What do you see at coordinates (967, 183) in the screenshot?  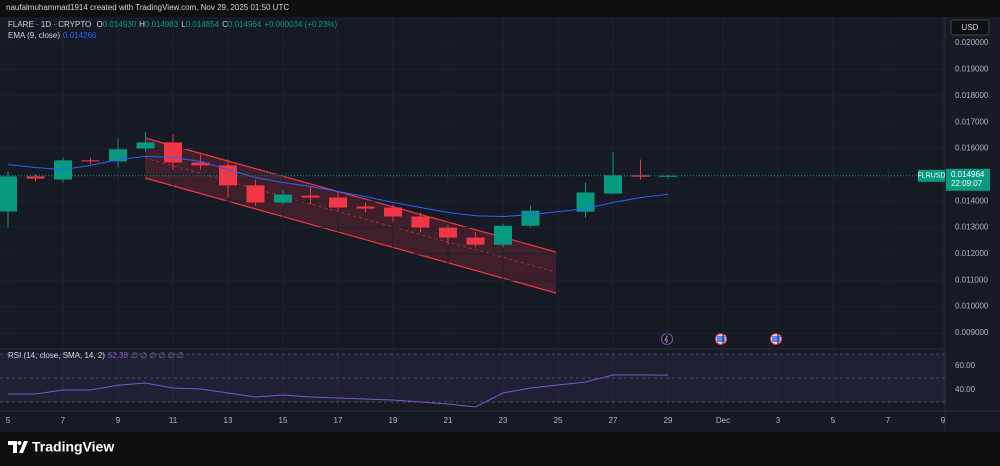 I see `countdown-label: 22:09:07` at bounding box center [967, 183].